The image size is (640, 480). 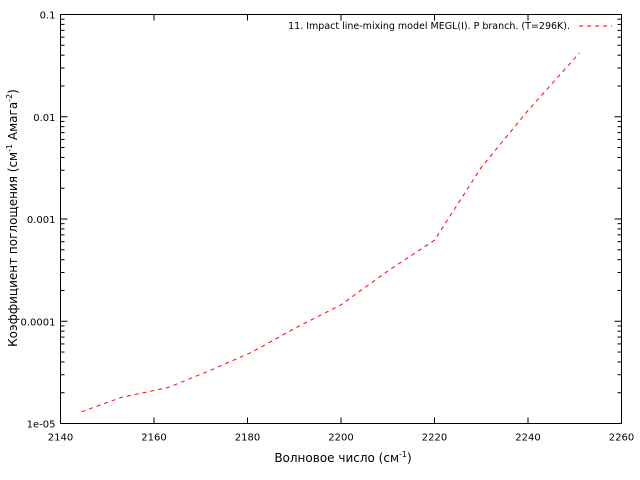 I want to click on x-tick-label: 2260, so click(x=621, y=438).